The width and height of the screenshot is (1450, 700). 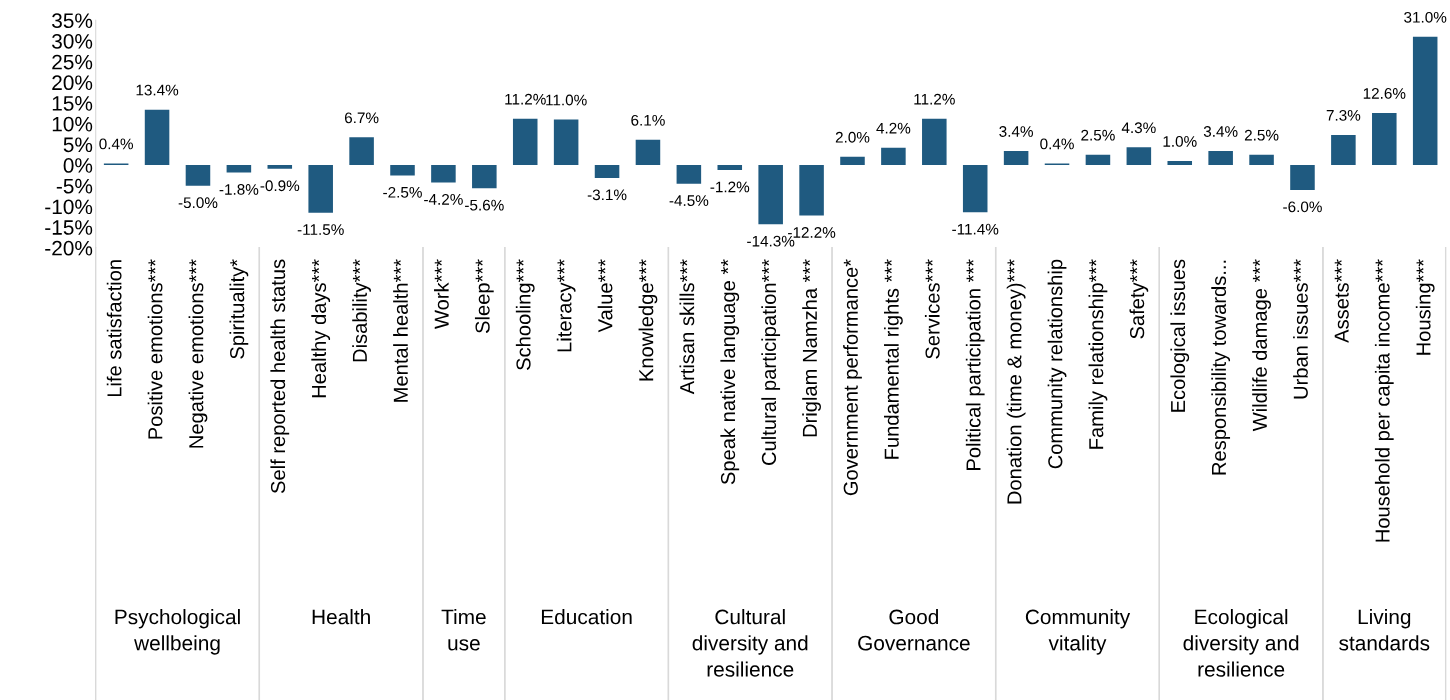 I want to click on y-tick-label: 25%, so click(x=72, y=62).